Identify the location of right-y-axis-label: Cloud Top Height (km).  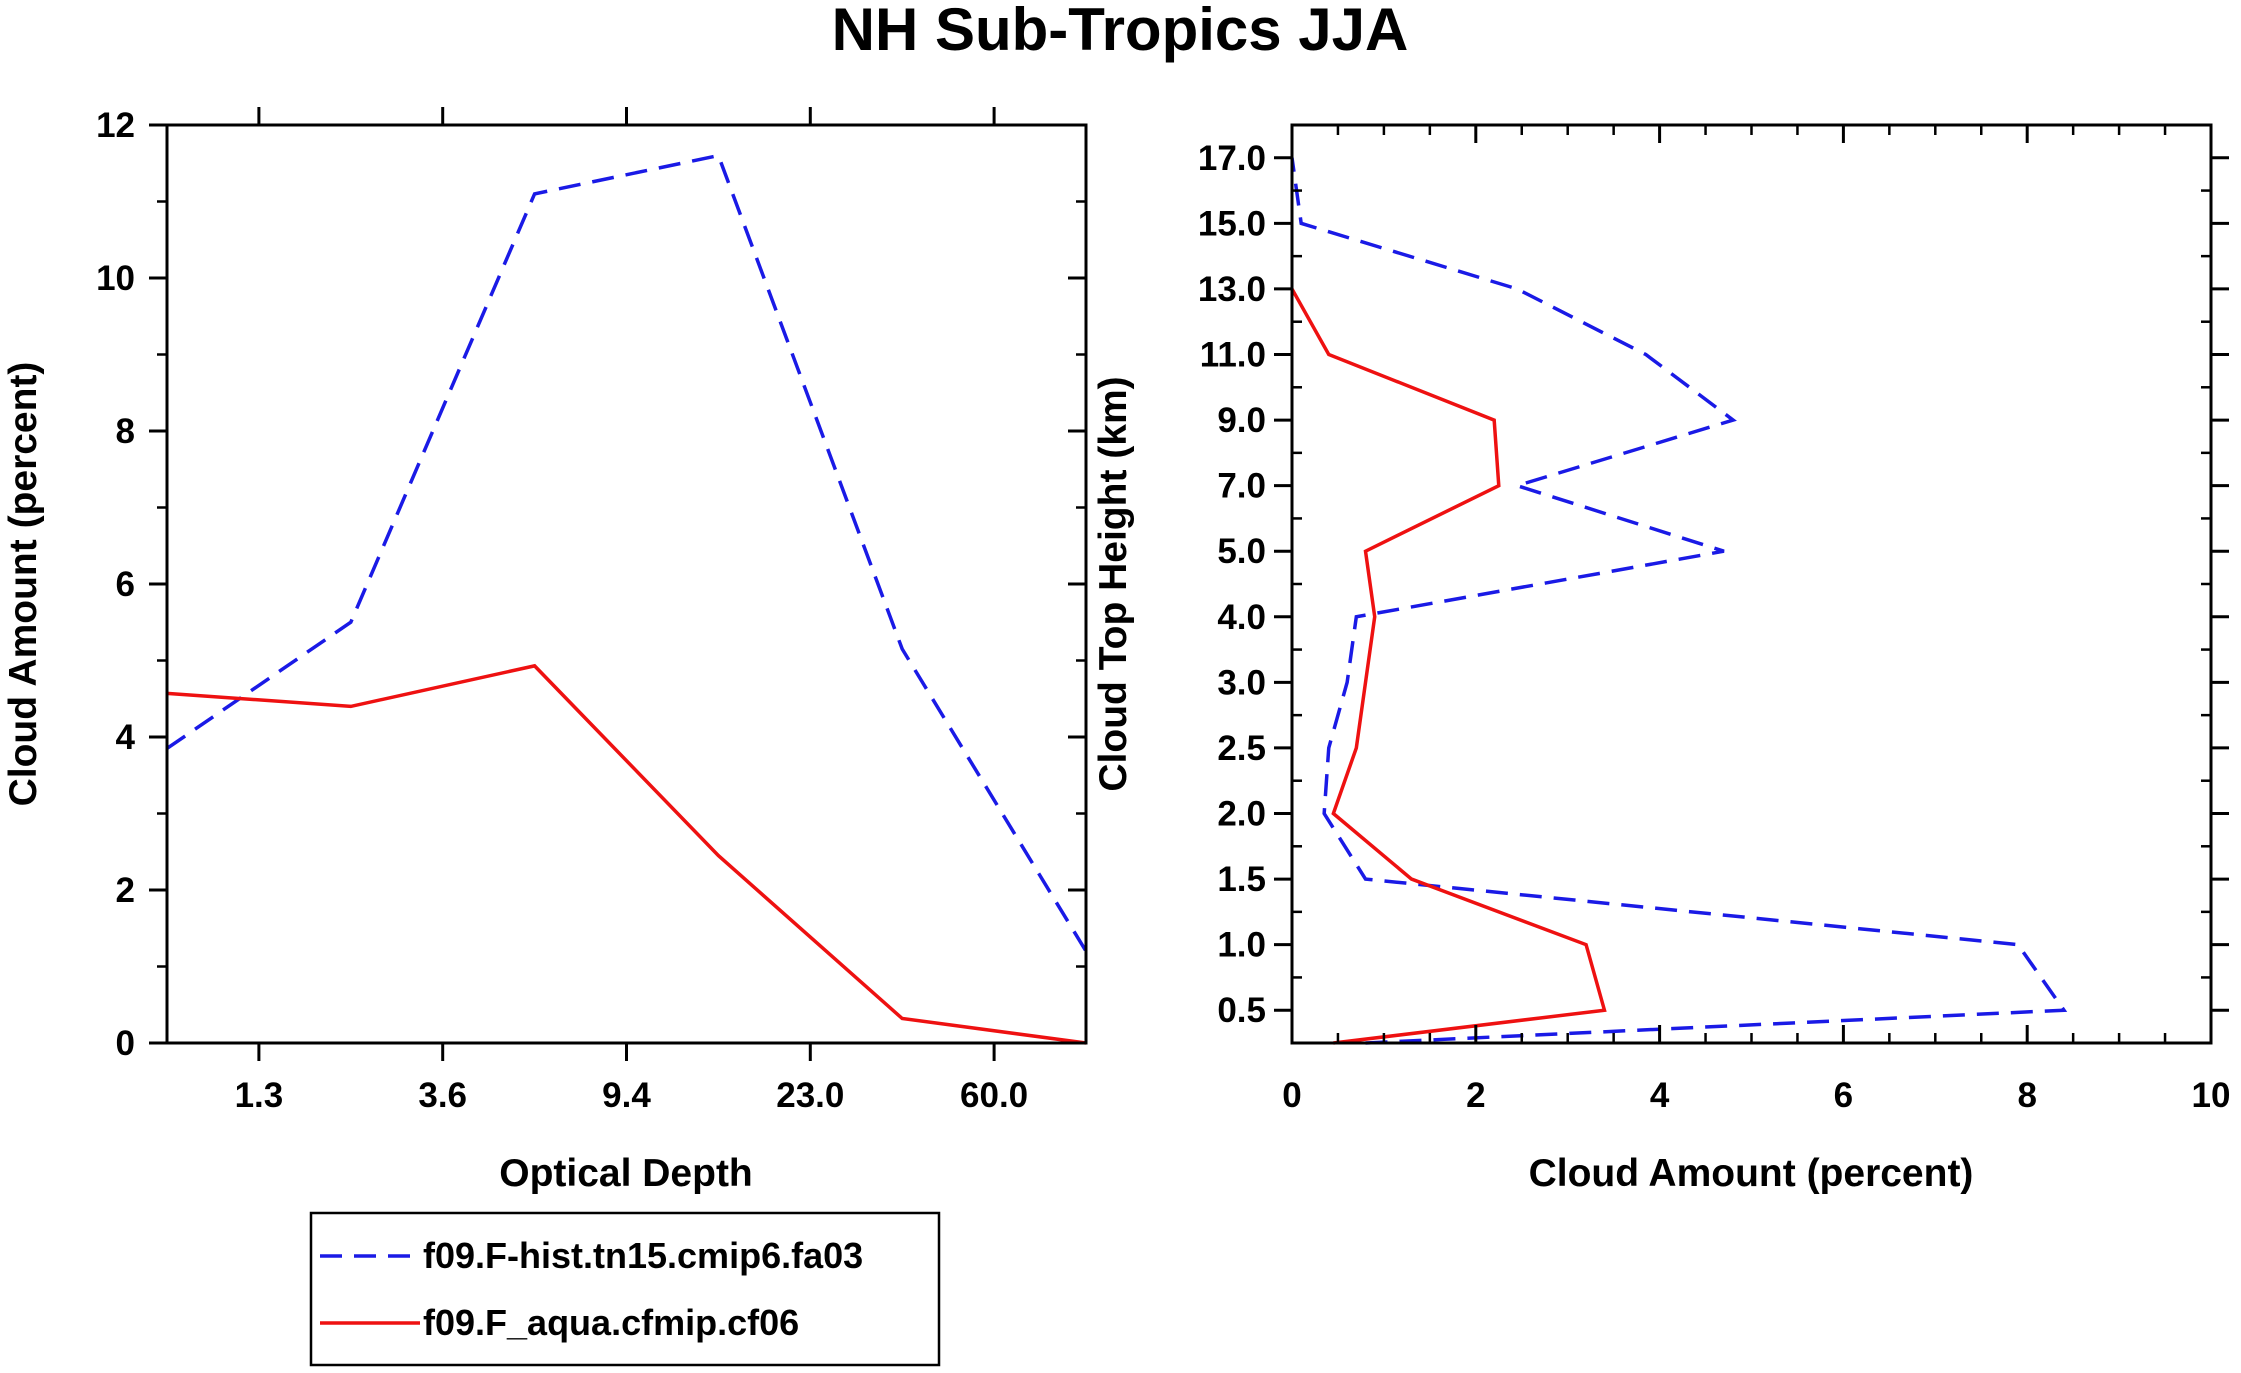
(1113, 583).